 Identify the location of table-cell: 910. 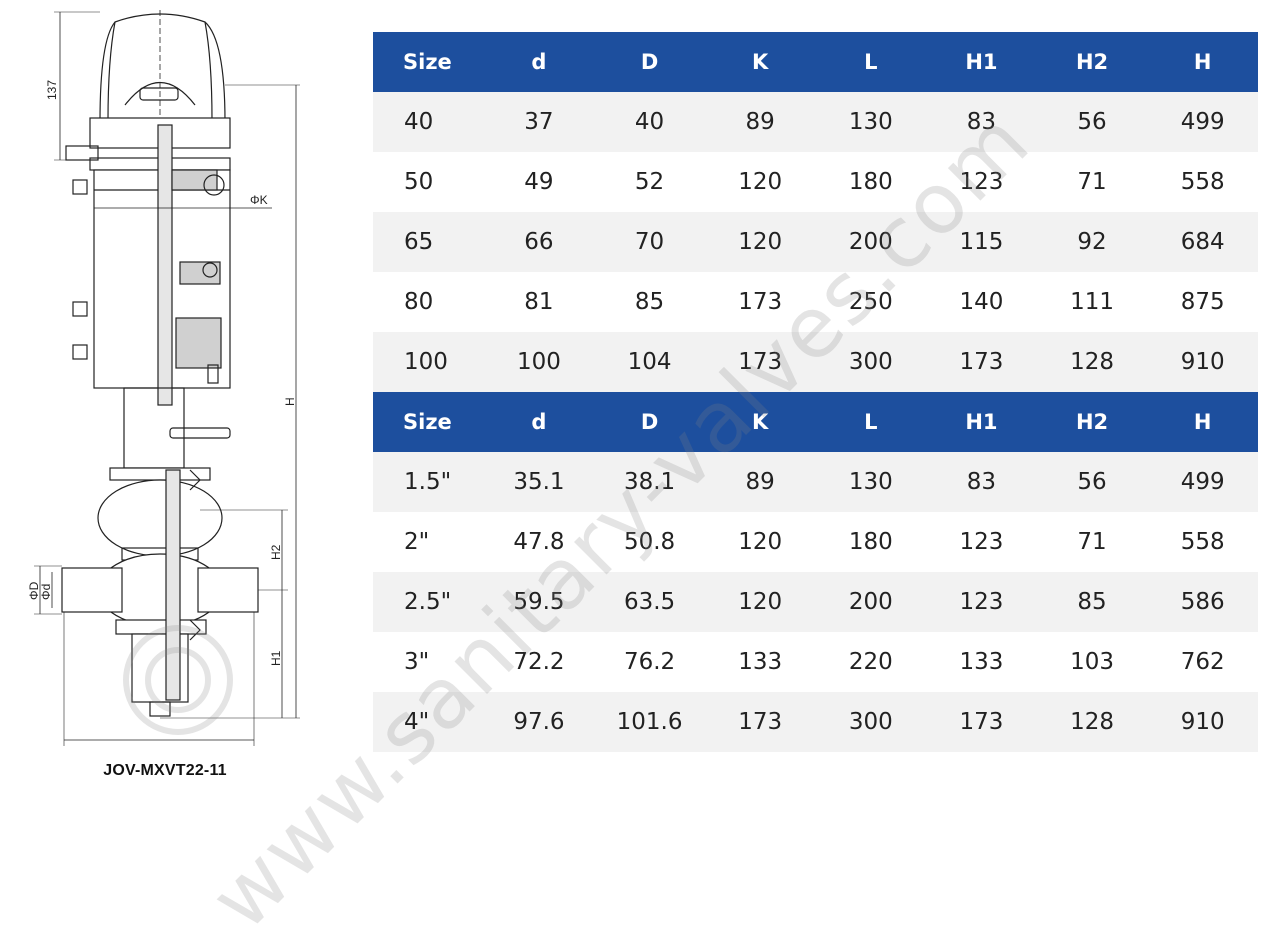
(1202, 722).